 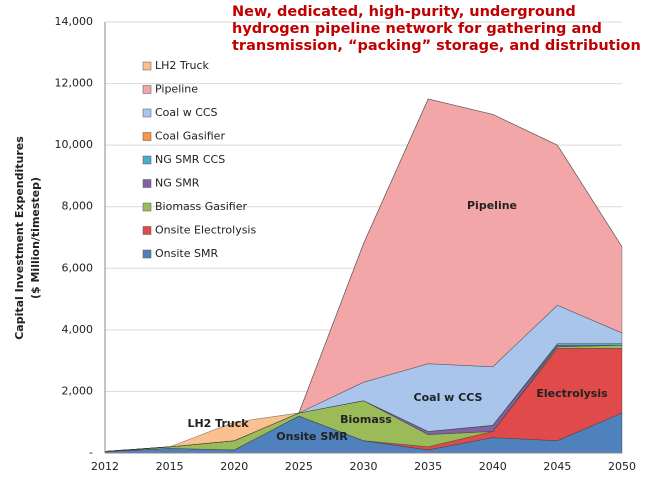 I want to click on y-axis-label: Capital Investment Expenditures, so click(x=19, y=238).